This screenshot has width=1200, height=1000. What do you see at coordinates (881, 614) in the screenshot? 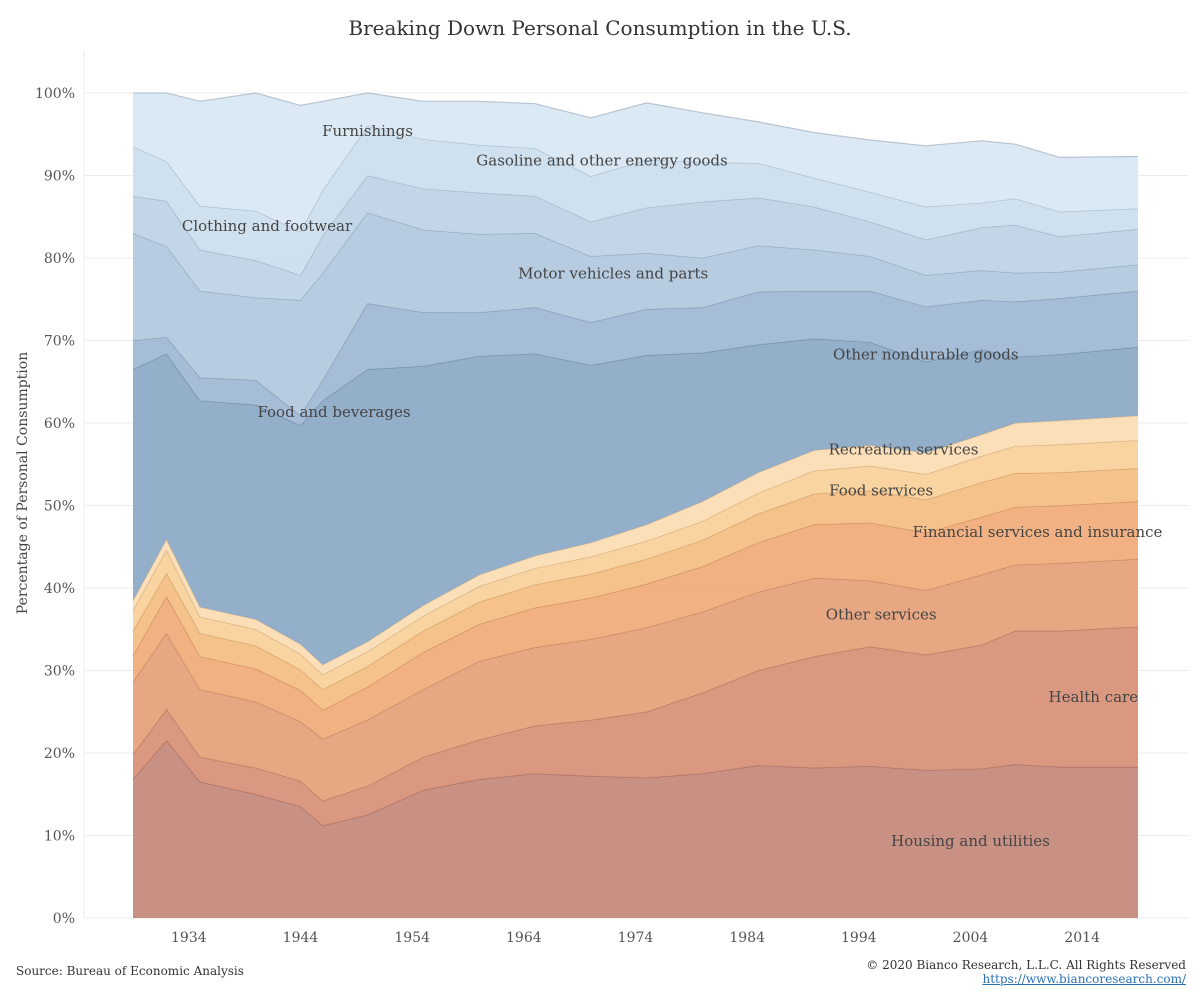
I see `area-label: Other services` at bounding box center [881, 614].